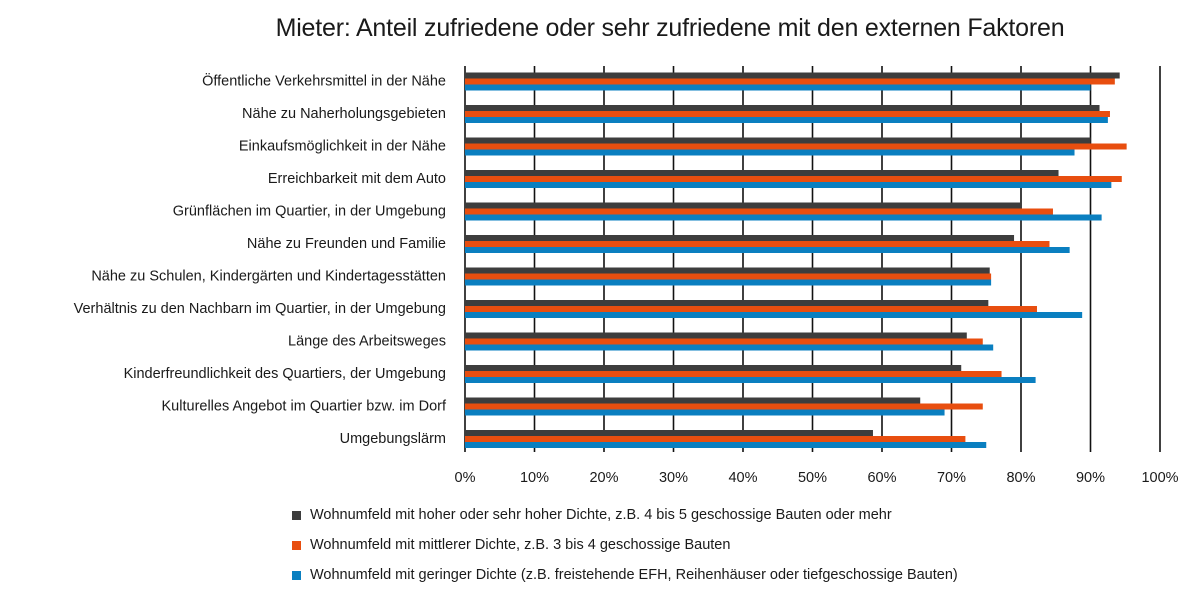 The image size is (1200, 596). Describe the element at coordinates (324, 81) in the screenshot. I see `category-label: Öffentliche Verkehrsmittel in der Nähe` at that location.